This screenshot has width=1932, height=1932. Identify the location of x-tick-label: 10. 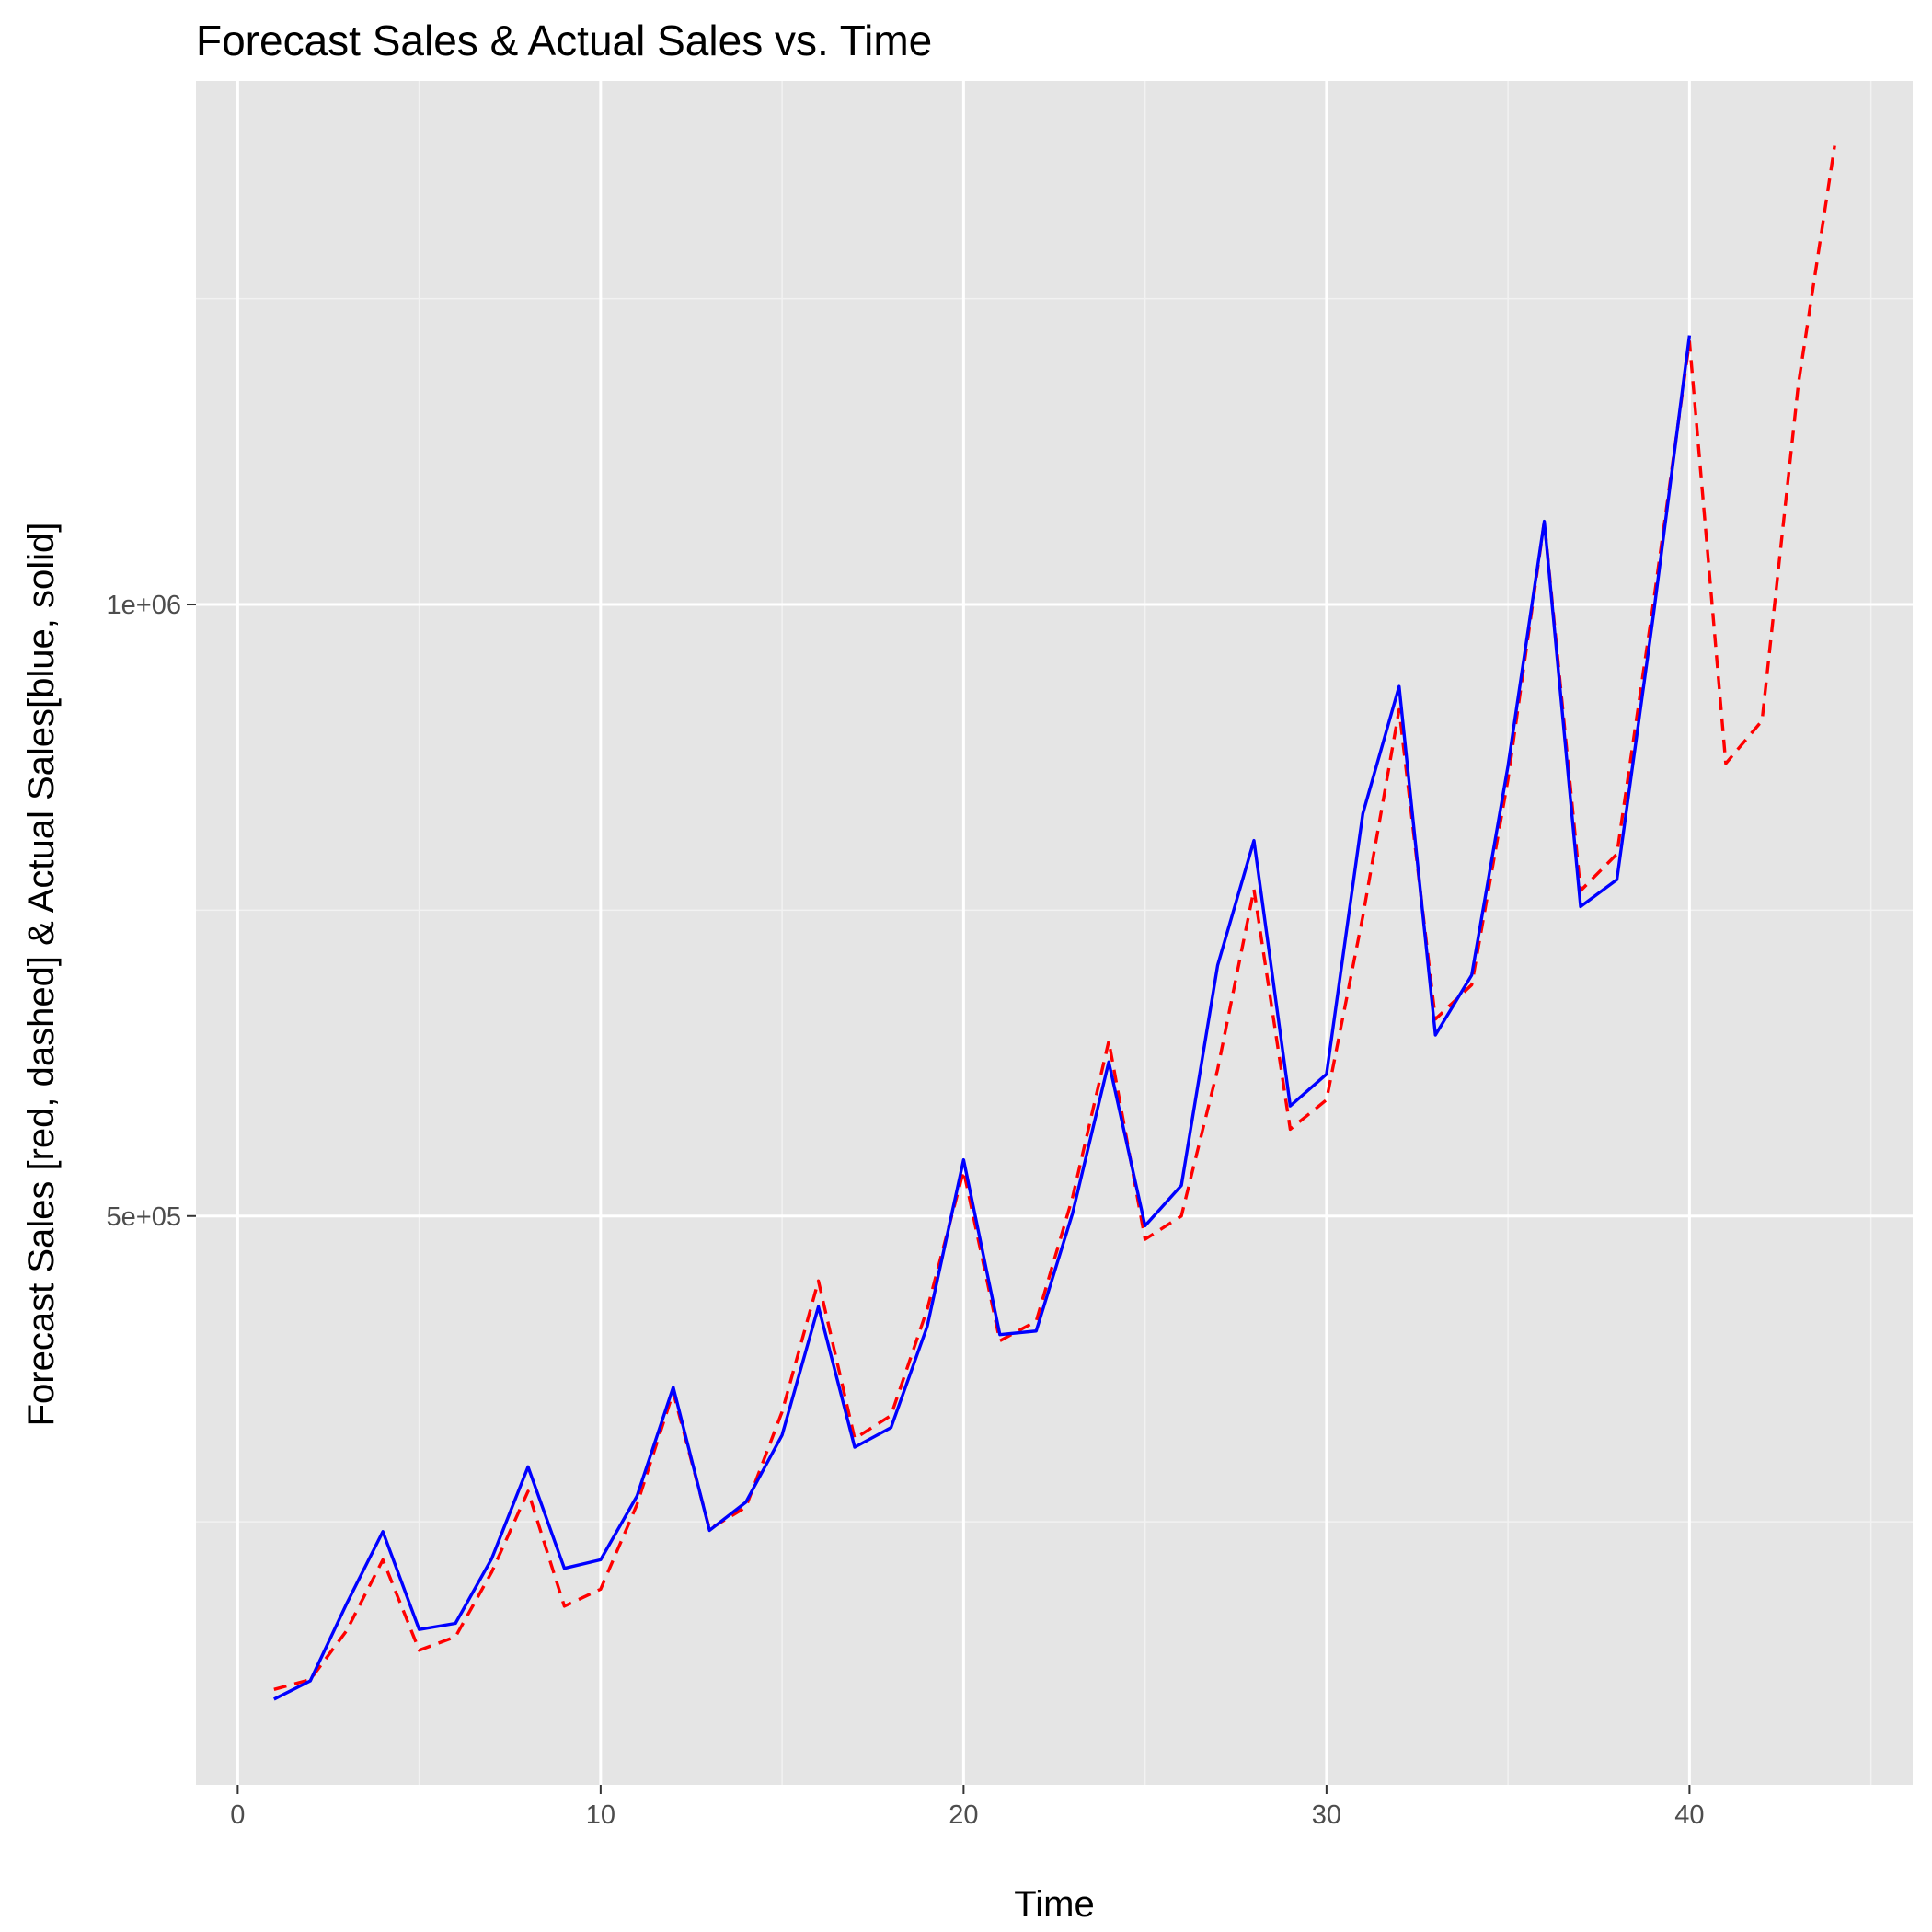
(600, 1815).